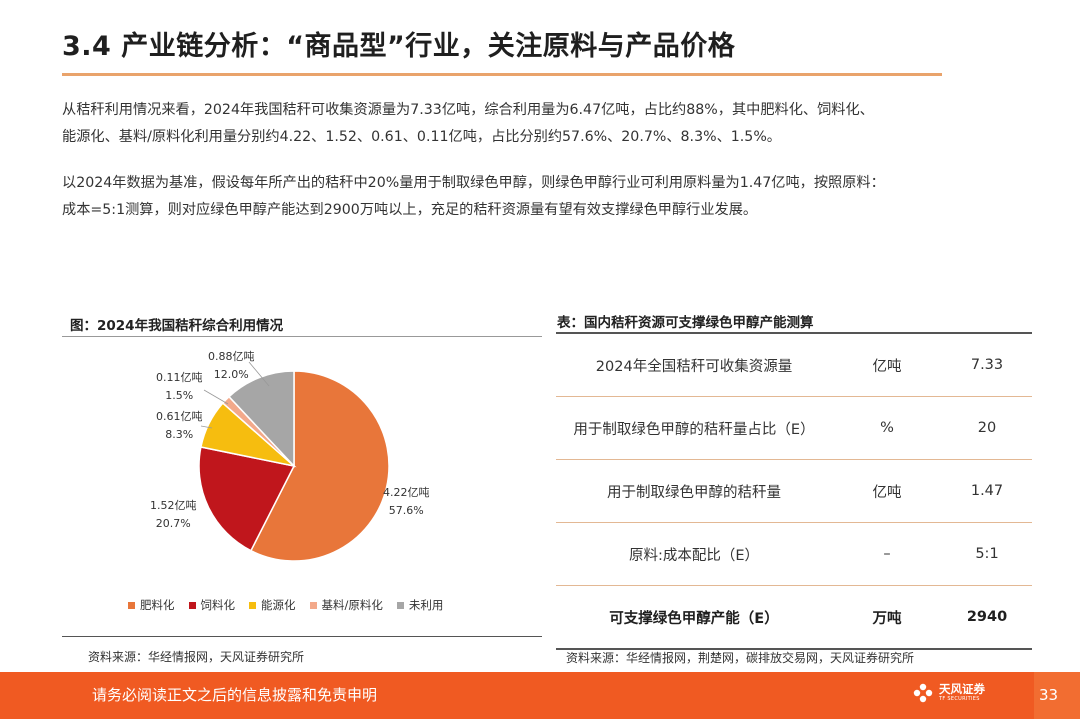  I want to click on slice-percent-label: 20.7%, so click(173, 523).